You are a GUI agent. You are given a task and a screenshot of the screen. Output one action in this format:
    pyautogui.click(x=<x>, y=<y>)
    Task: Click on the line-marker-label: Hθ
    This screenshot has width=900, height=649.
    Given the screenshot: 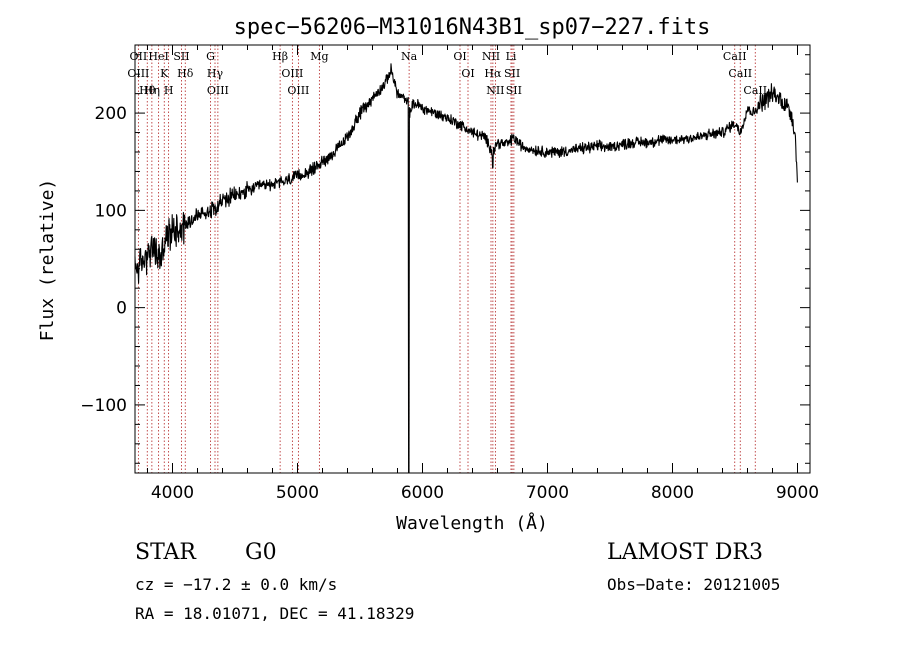 What is the action you would take?
    pyautogui.click(x=147, y=90)
    